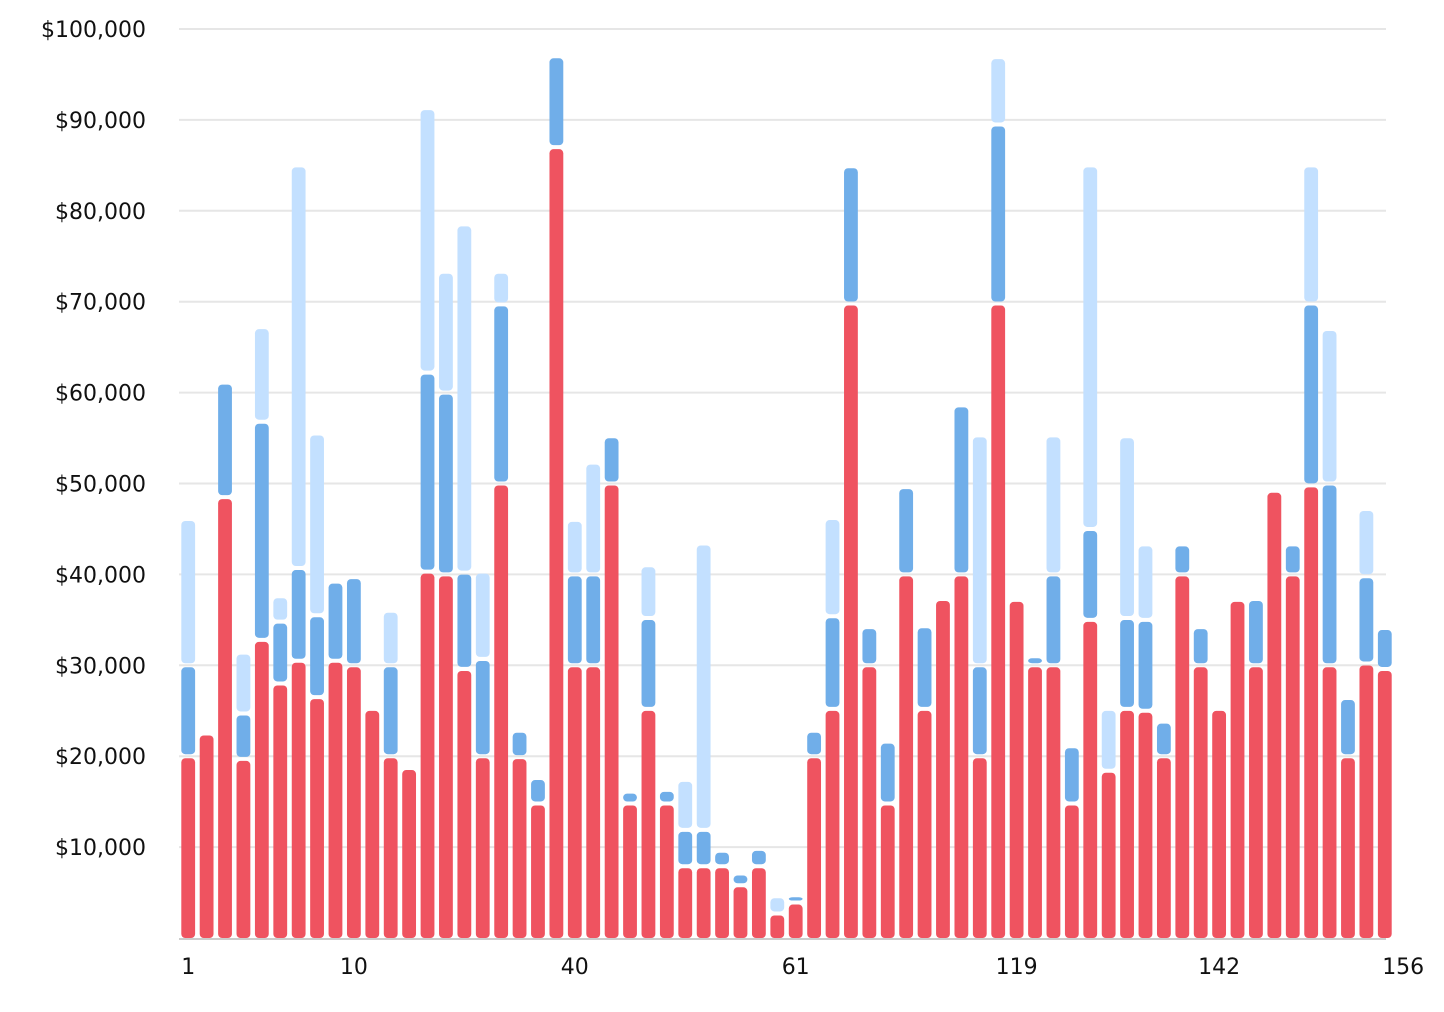 The height and width of the screenshot is (1012, 1444). Describe the element at coordinates (1219, 967) in the screenshot. I see `x-tick-label: 142` at that location.